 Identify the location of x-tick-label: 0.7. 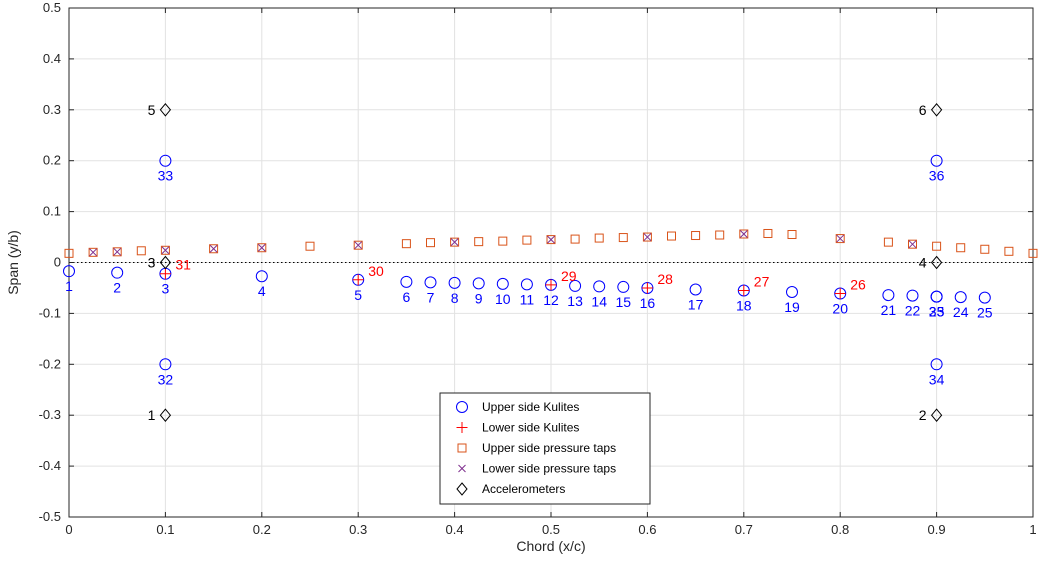
(744, 529).